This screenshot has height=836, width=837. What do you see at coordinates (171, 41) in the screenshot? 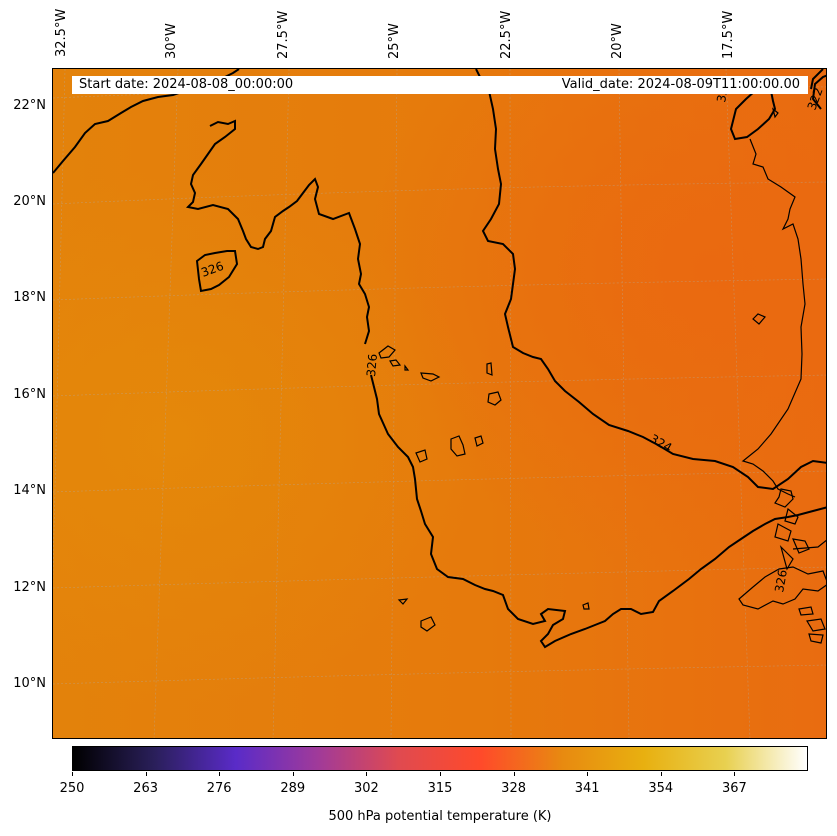
I see `lon-label-30w: 30°W` at bounding box center [171, 41].